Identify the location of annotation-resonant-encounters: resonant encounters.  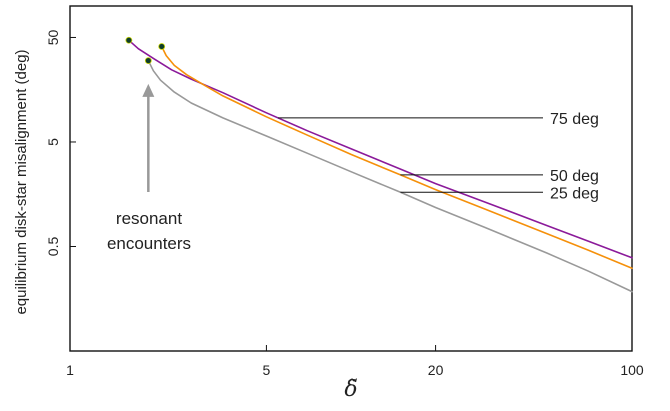
(149, 168).